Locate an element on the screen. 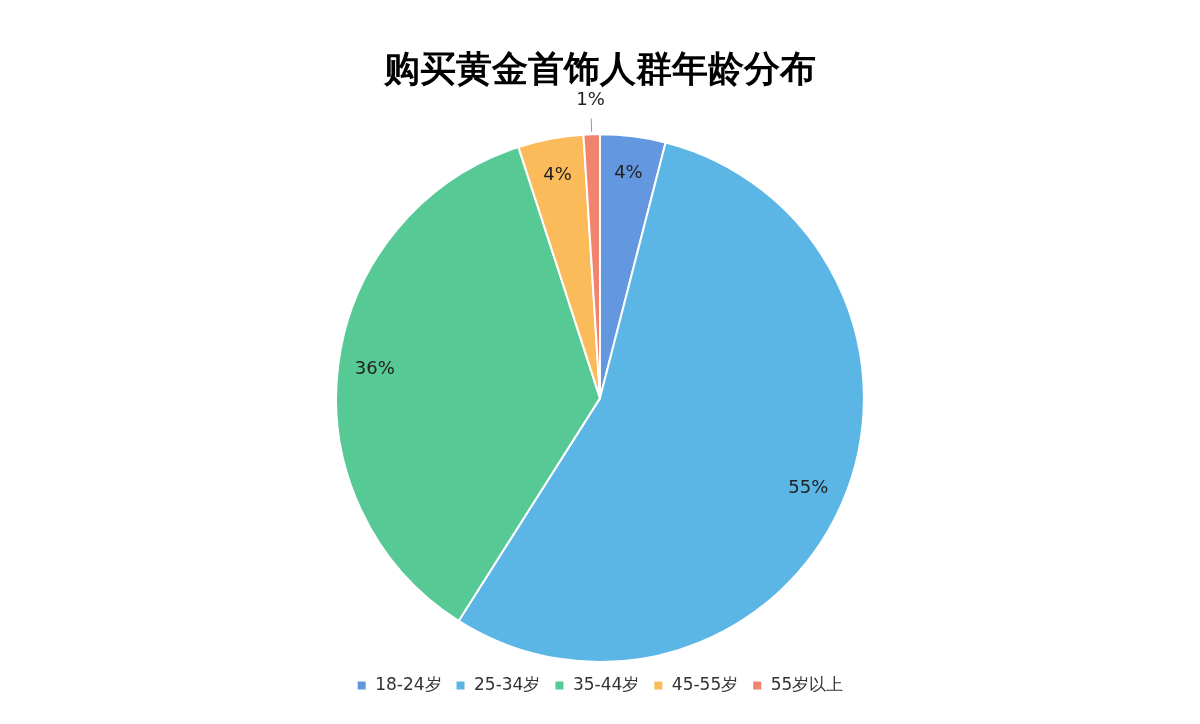 Image resolution: width=1200 pixels, height=724 pixels. chart-title: 购买黄金首饰人群年龄分布 is located at coordinates (599, 68).